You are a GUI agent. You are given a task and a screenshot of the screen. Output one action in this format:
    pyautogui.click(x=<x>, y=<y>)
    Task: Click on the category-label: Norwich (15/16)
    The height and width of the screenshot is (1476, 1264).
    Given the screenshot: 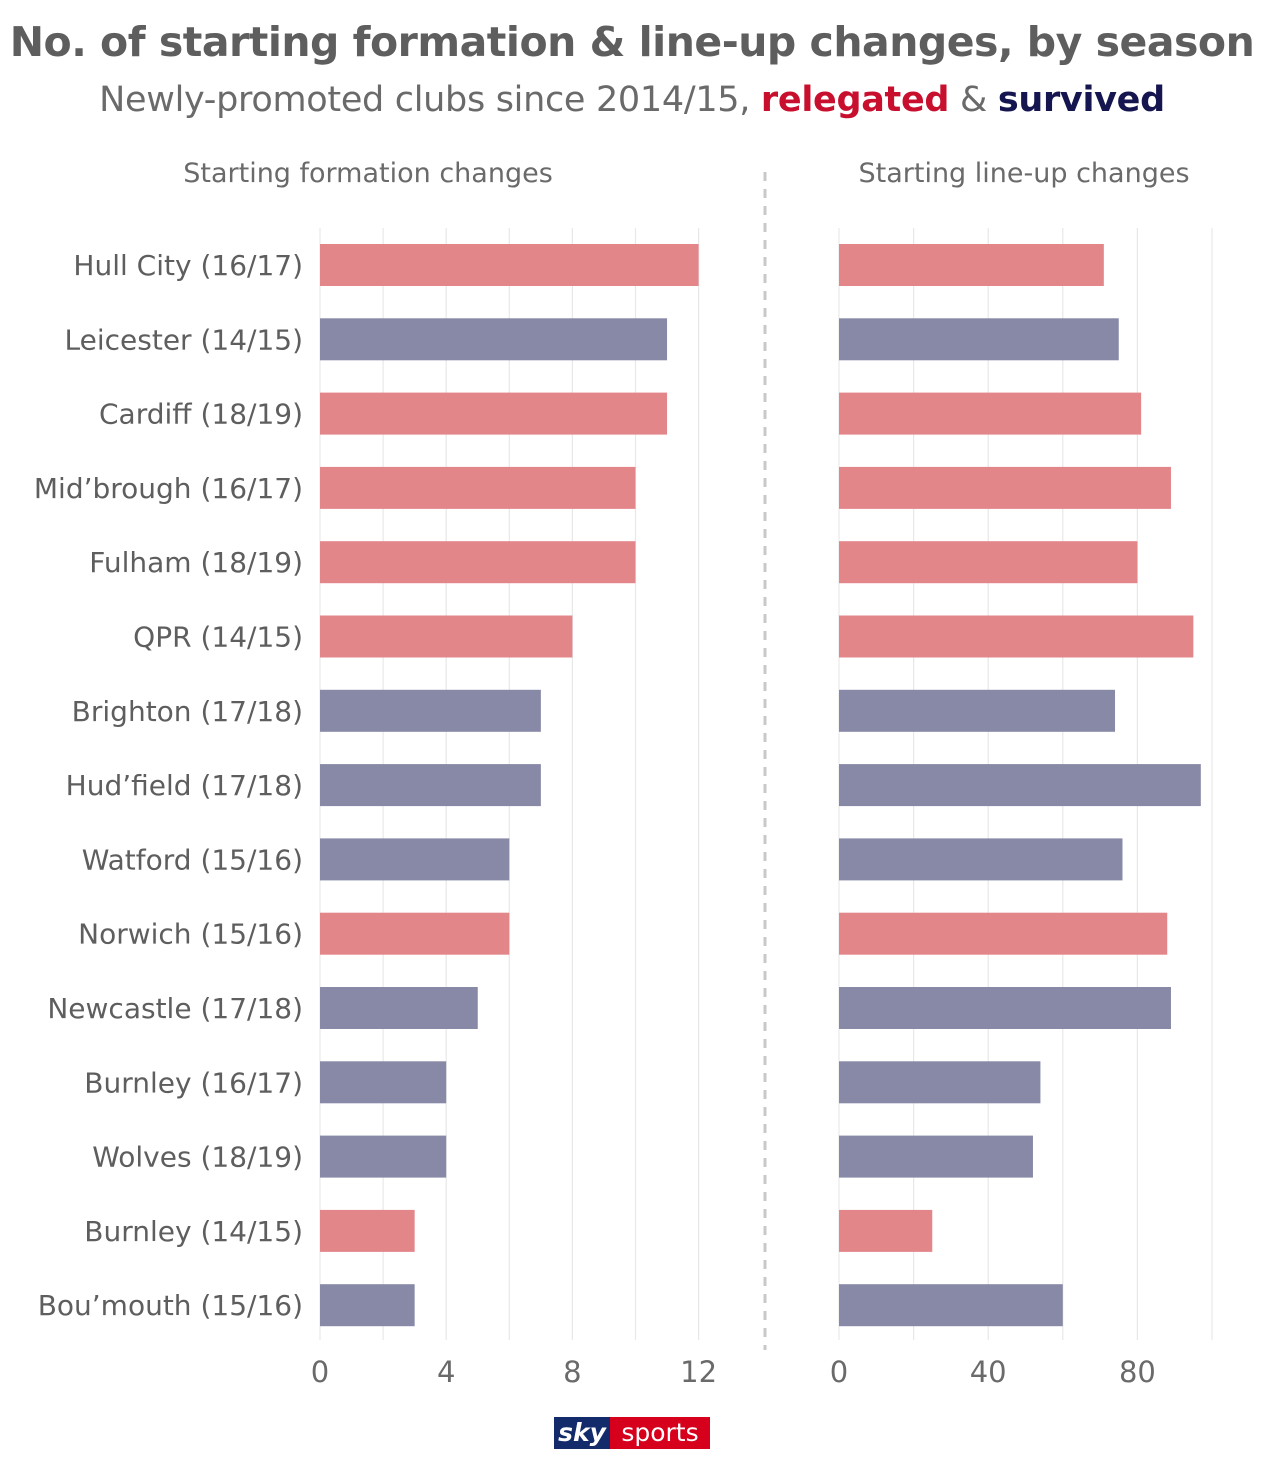 What is the action you would take?
    pyautogui.click(x=190, y=934)
    